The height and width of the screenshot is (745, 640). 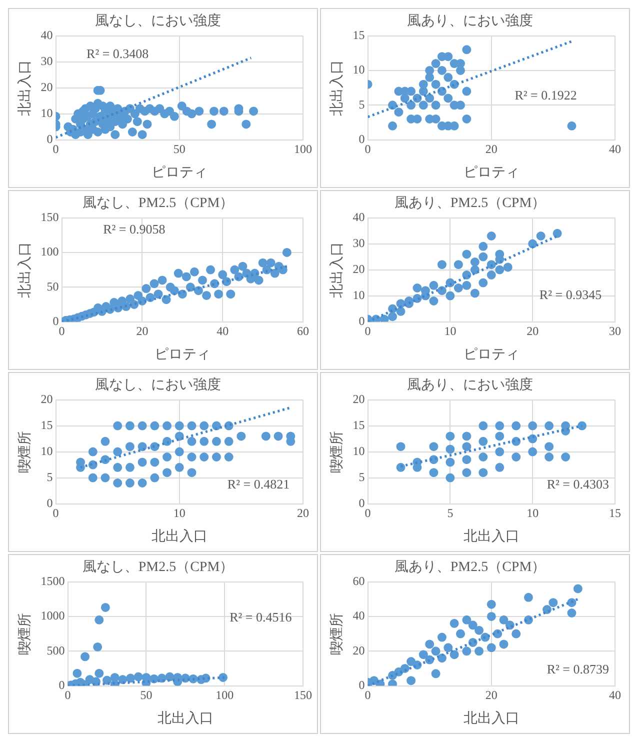 I want to click on x-tick-label: 30, so click(x=615, y=331).